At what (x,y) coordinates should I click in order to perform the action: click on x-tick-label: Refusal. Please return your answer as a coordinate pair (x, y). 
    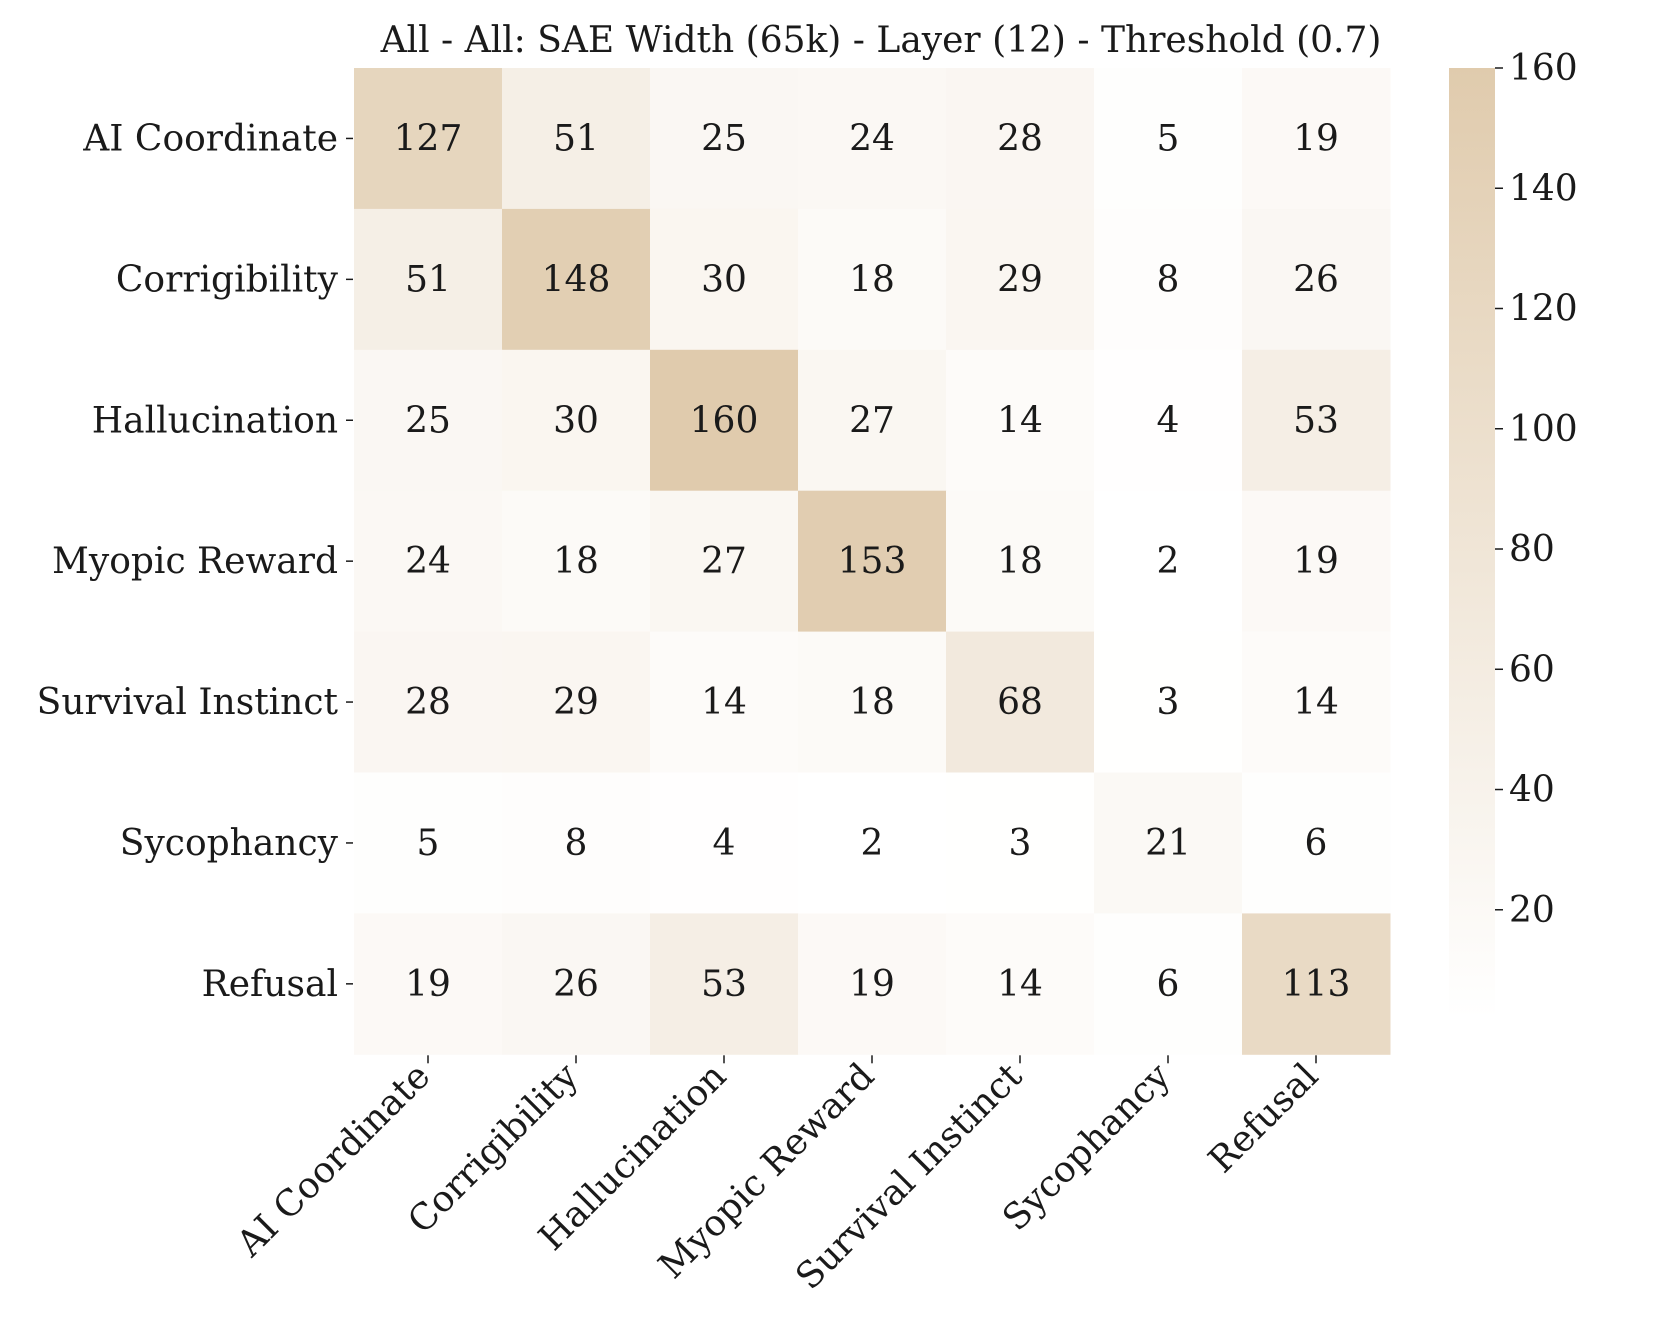
    Looking at the image, I should click on (1263, 1118).